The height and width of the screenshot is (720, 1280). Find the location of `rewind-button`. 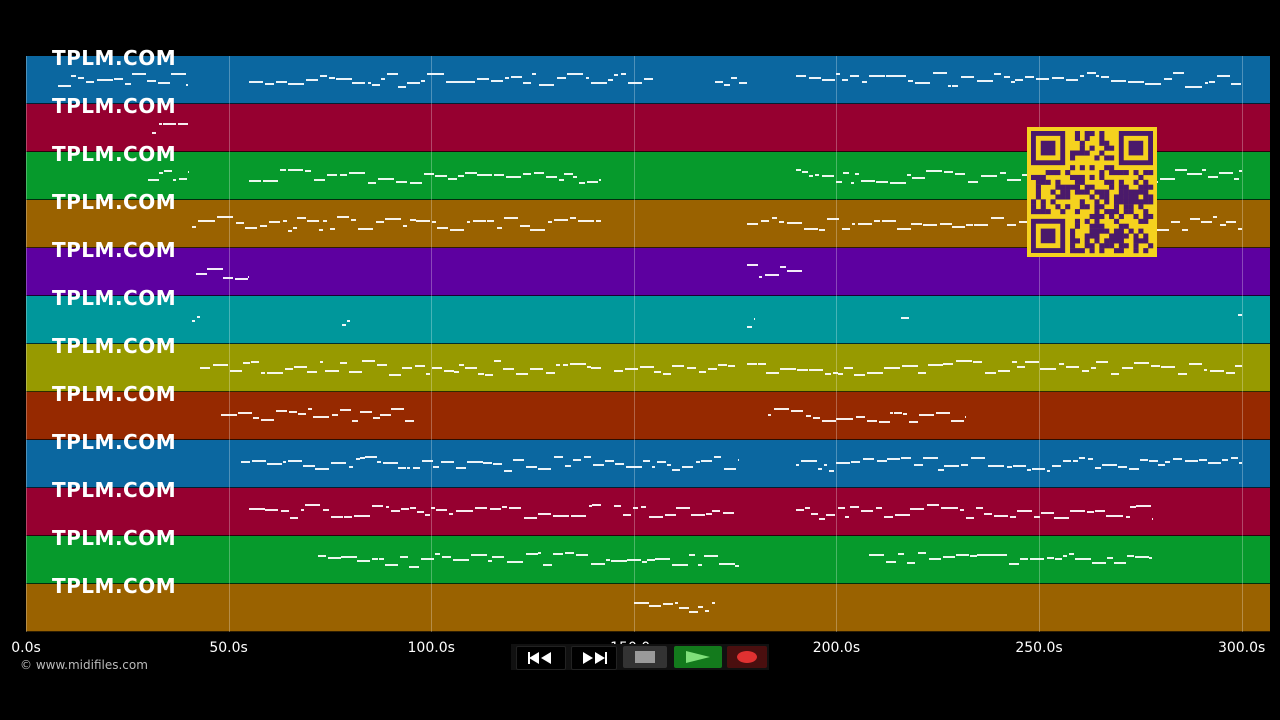

rewind-button is located at coordinates (541, 658).